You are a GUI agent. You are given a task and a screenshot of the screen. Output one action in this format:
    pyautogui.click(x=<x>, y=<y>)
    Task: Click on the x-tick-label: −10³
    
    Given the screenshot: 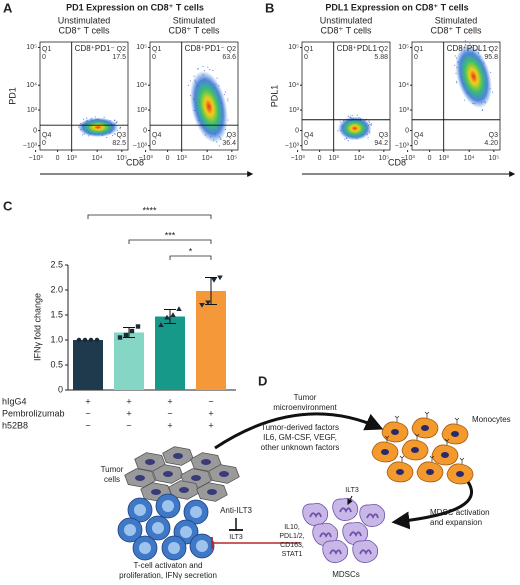 What is the action you would take?
    pyautogui.click(x=35, y=158)
    